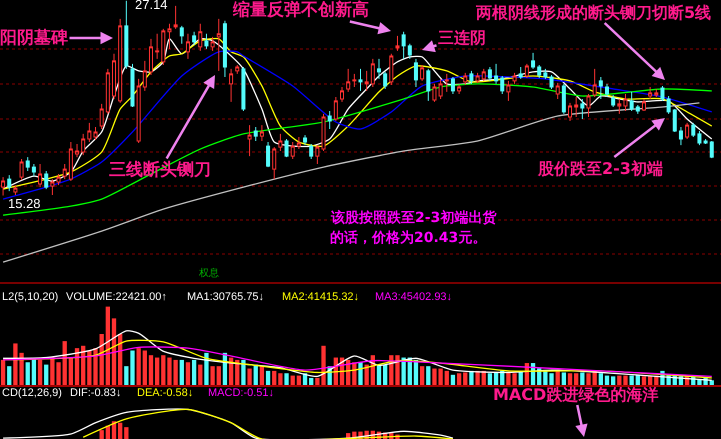 The width and height of the screenshot is (721, 439). I want to click on text: 权息, so click(208, 273).